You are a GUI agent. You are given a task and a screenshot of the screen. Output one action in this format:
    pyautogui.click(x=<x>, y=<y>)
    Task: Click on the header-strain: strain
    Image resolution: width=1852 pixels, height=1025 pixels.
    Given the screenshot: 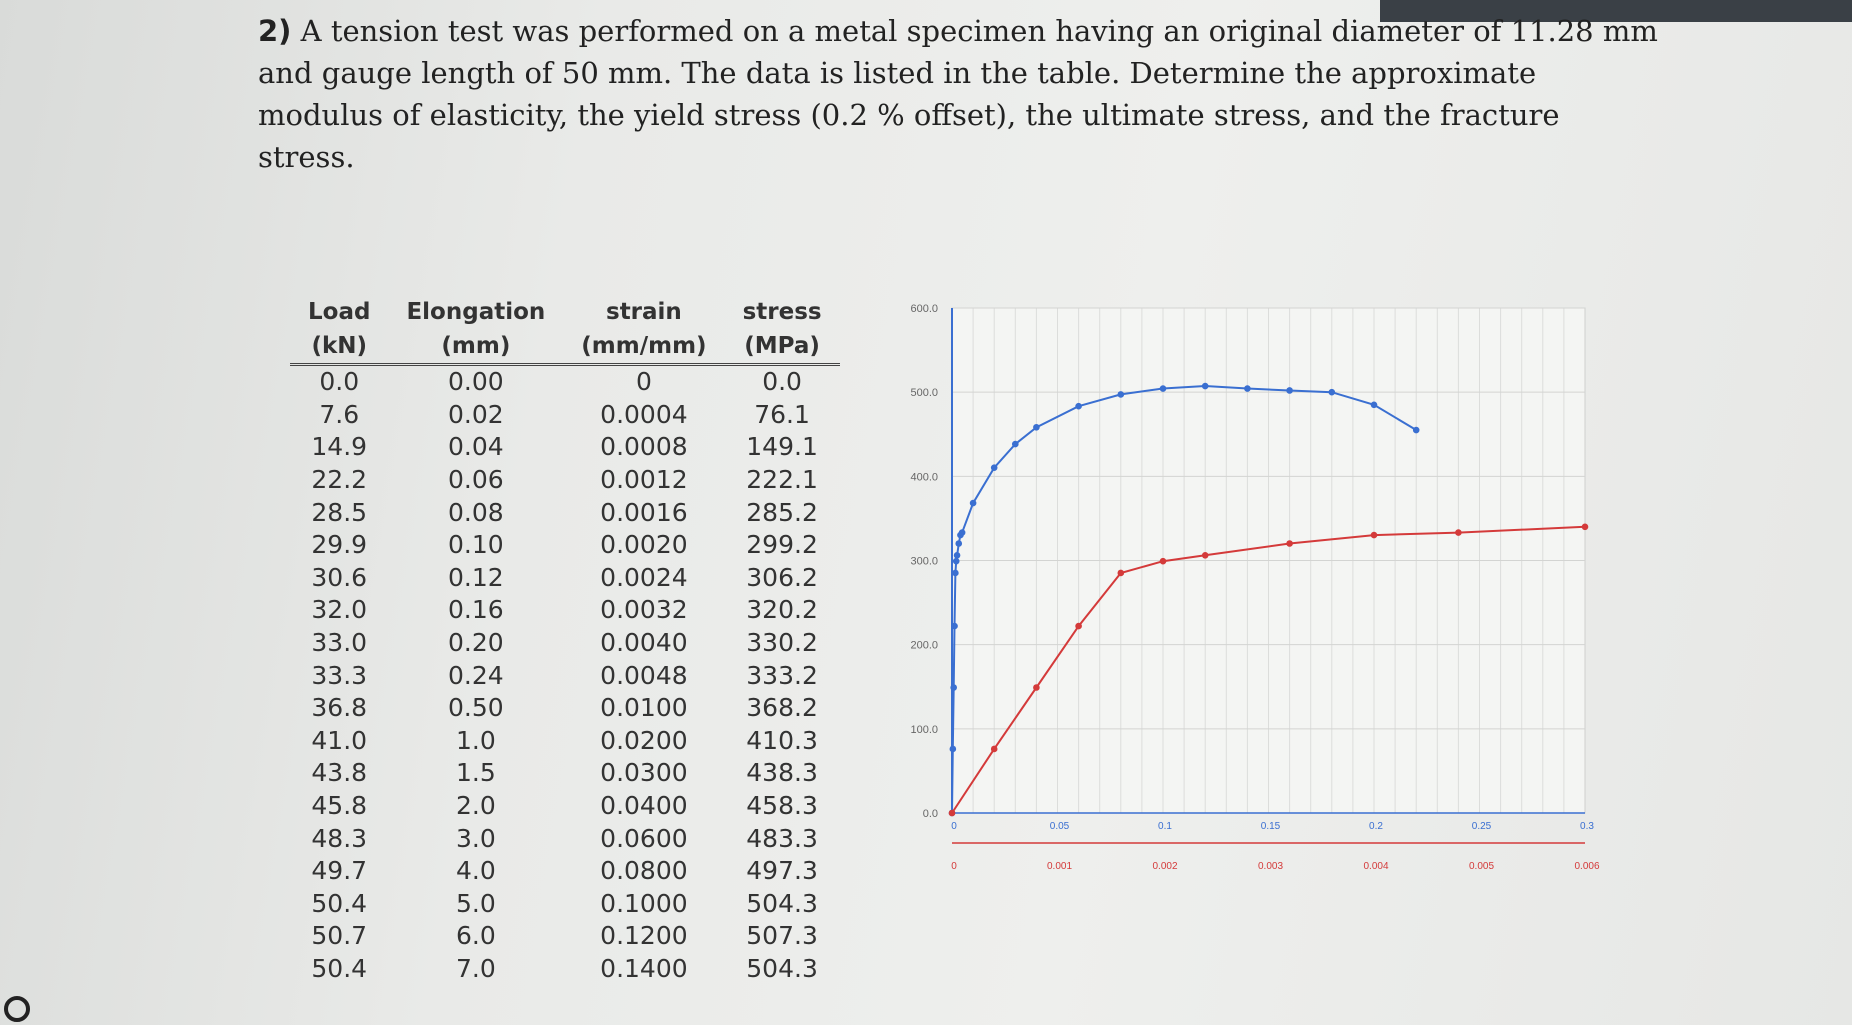 What is the action you would take?
    pyautogui.click(x=644, y=312)
    